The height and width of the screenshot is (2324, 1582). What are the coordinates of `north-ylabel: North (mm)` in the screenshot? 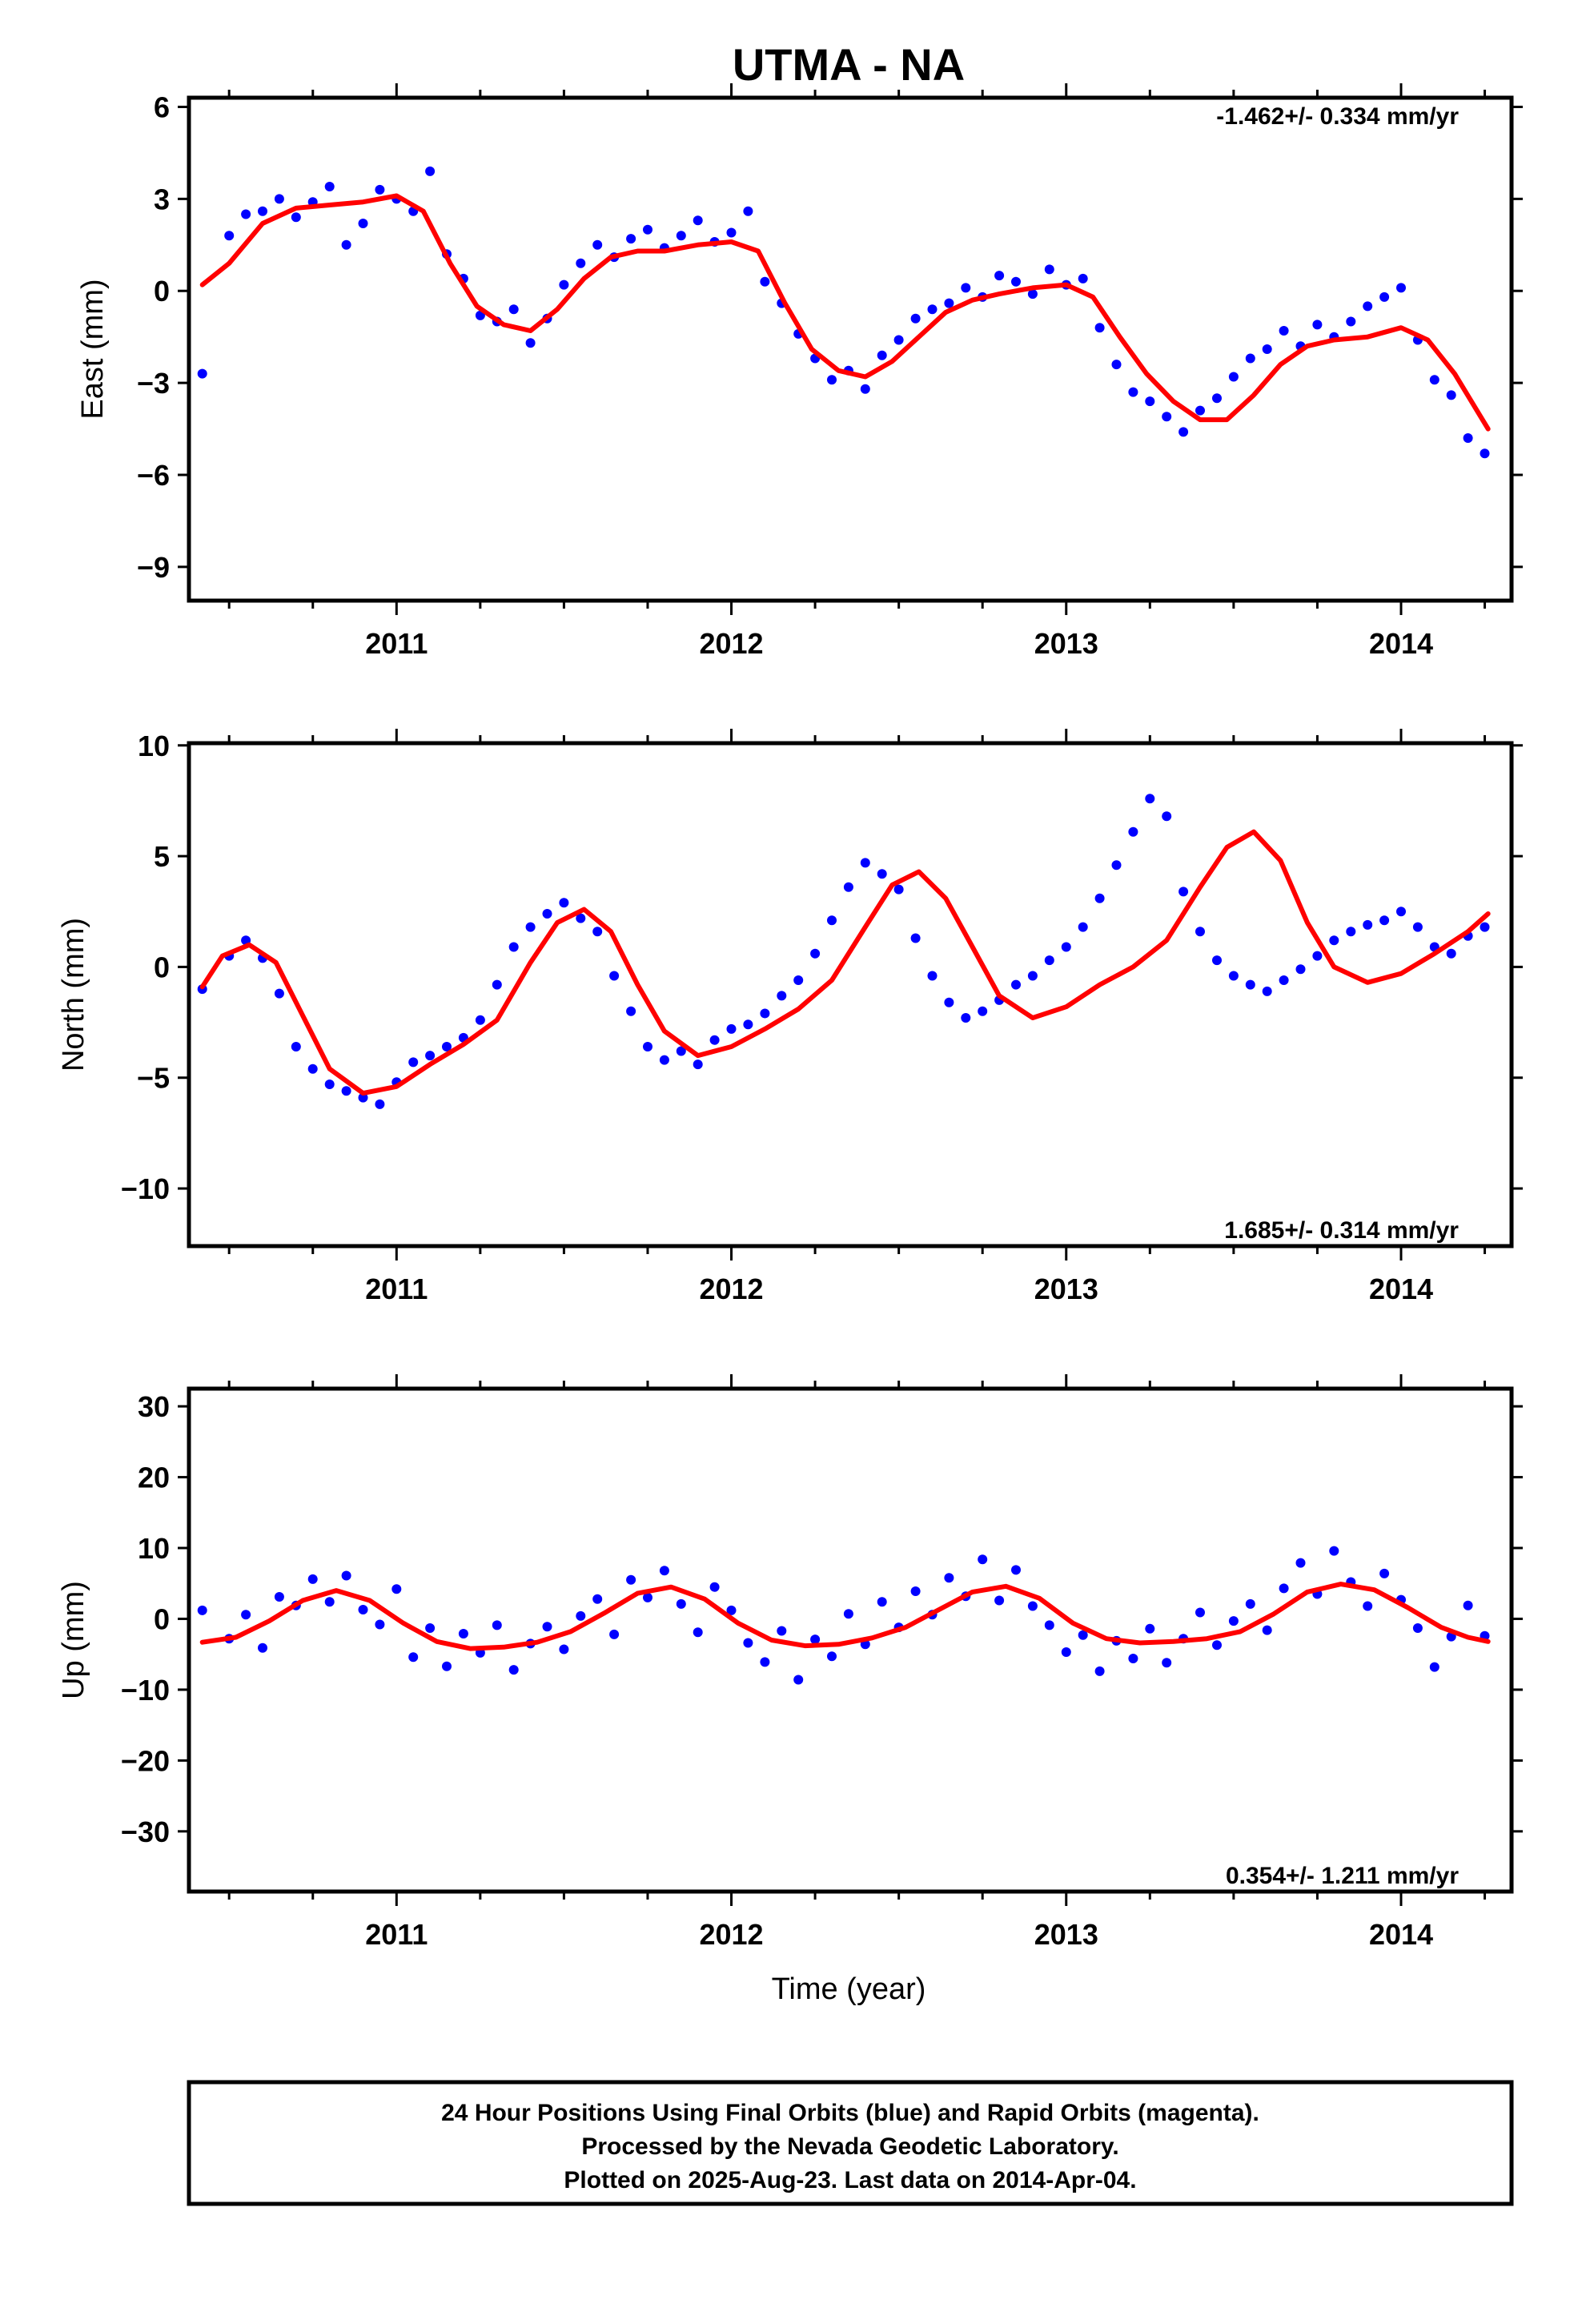 It's located at (74, 995).